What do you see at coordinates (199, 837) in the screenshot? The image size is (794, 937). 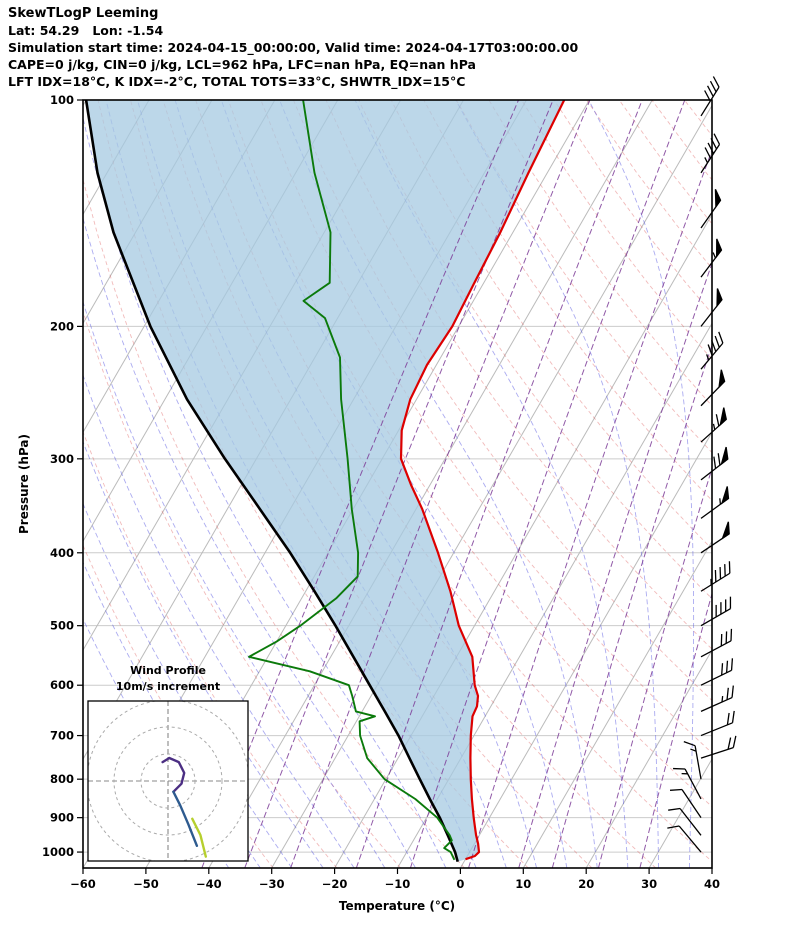 I see `hodograph-low-level-winds` at bounding box center [199, 837].